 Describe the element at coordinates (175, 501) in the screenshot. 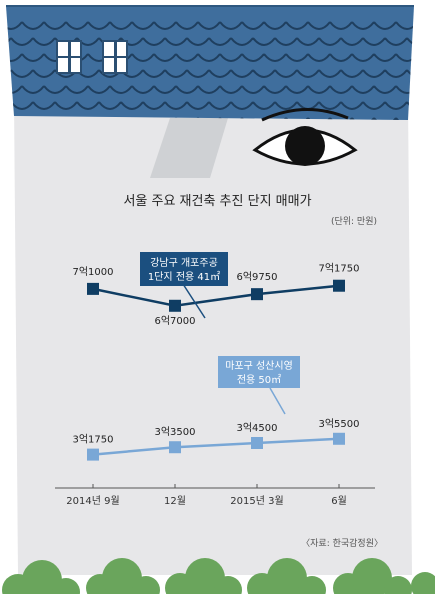

I see `x-tick-label: 12월` at that location.